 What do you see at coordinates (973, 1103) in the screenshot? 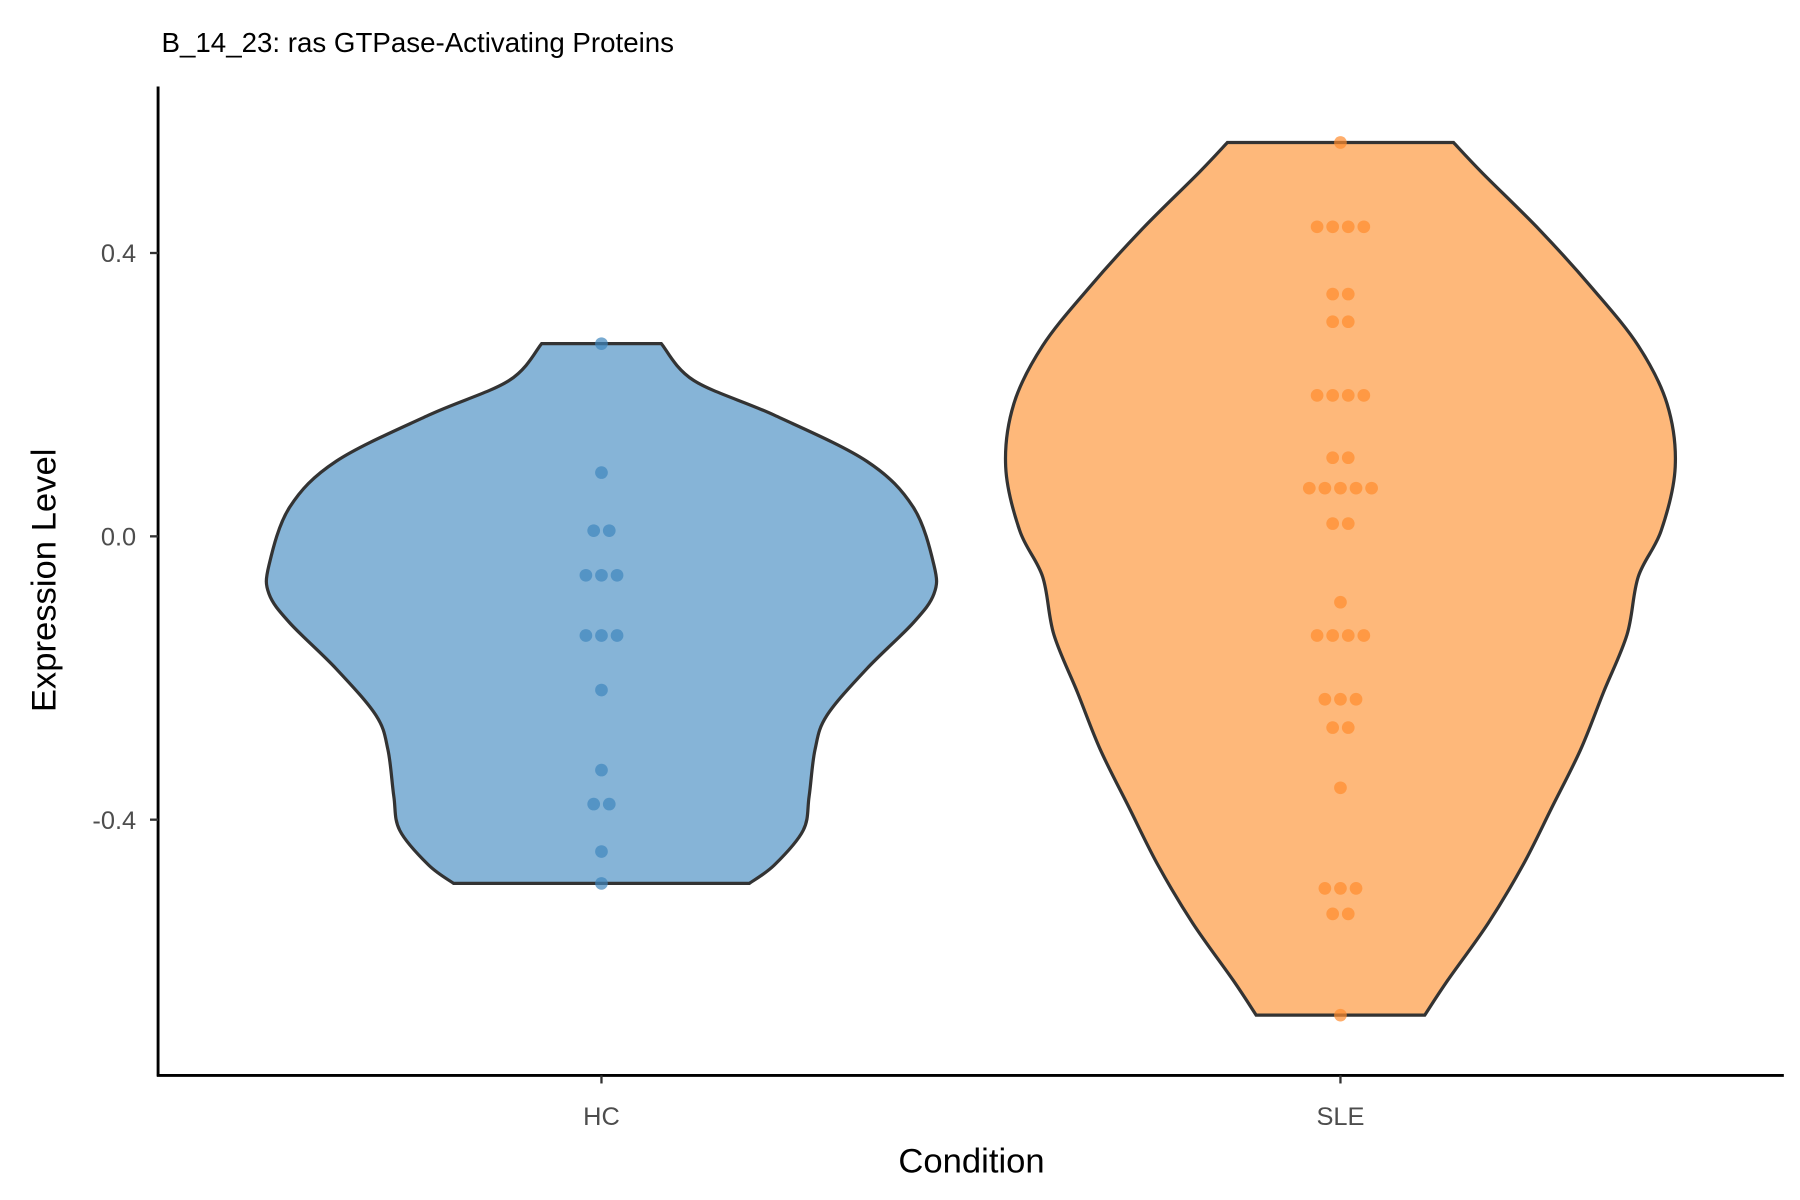
I see `x-ticks: HC SLE` at bounding box center [973, 1103].